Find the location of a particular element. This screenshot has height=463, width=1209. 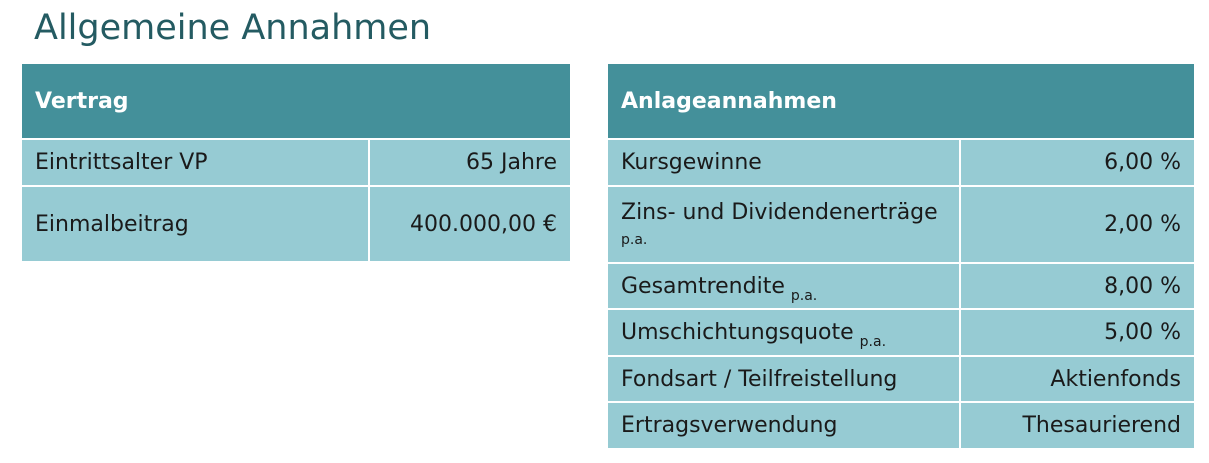

table-row: Zins- und Dividendenerträge p.a. 2,00 % is located at coordinates (901, 224).